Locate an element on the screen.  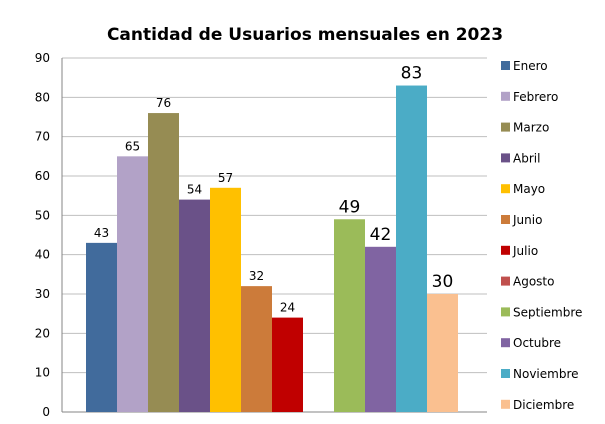
y-tick-label: 80 is located at coordinates (42, 97).